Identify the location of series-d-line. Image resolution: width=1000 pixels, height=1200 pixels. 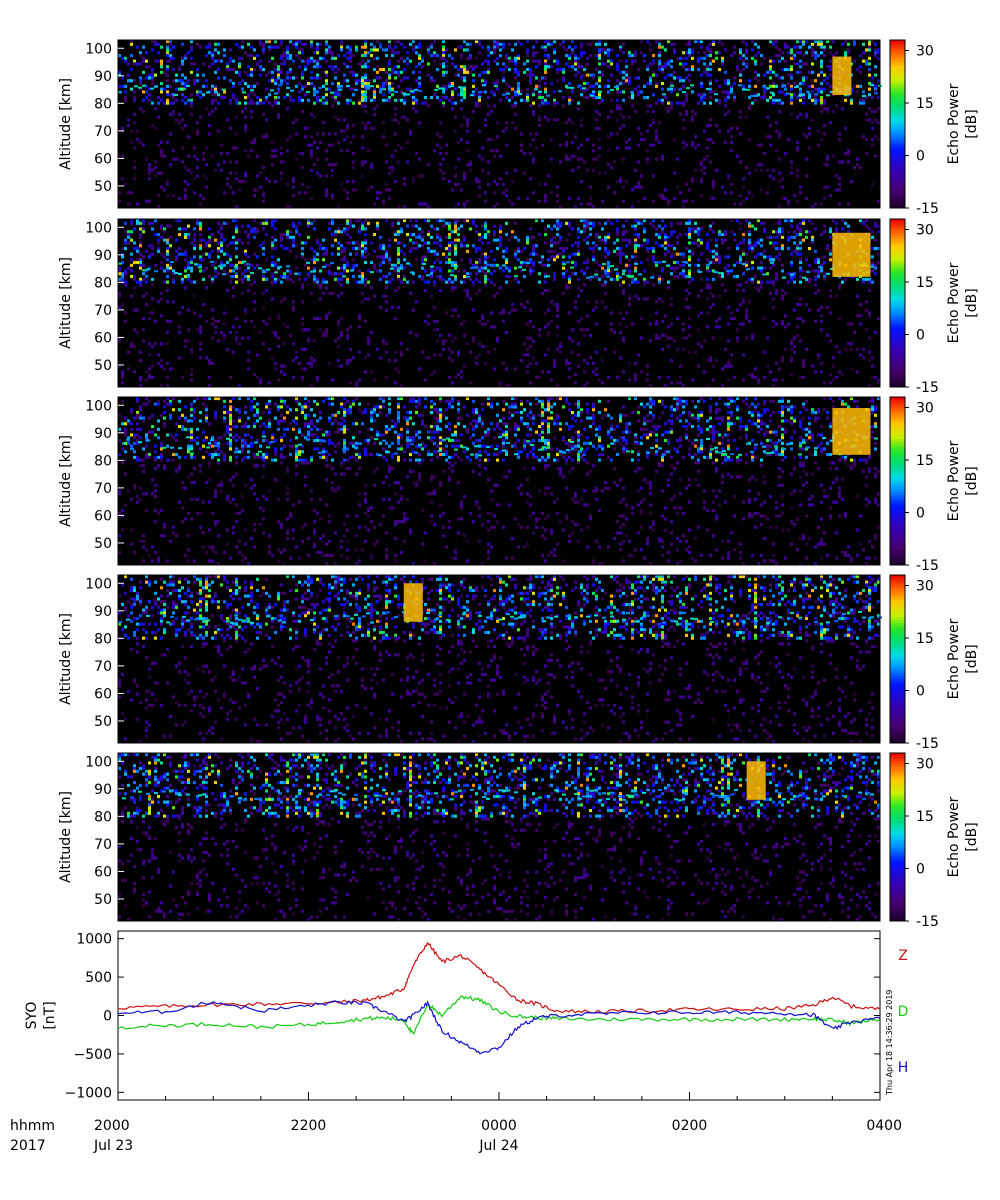
(499, 1015).